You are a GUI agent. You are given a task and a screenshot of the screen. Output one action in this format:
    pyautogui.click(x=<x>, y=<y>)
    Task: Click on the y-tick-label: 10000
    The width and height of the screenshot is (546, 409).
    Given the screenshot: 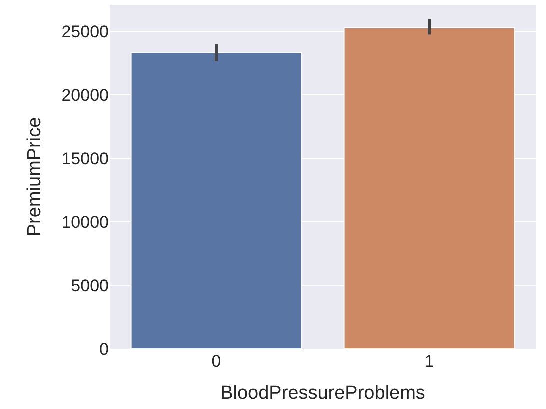 What is the action you would take?
    pyautogui.click(x=85, y=222)
    